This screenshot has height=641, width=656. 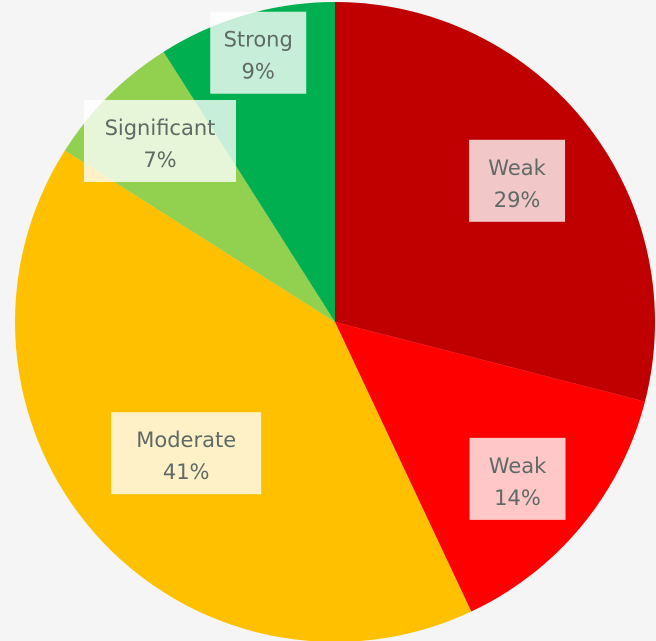 What do you see at coordinates (160, 128) in the screenshot?
I see `data-label-category: Significant` at bounding box center [160, 128].